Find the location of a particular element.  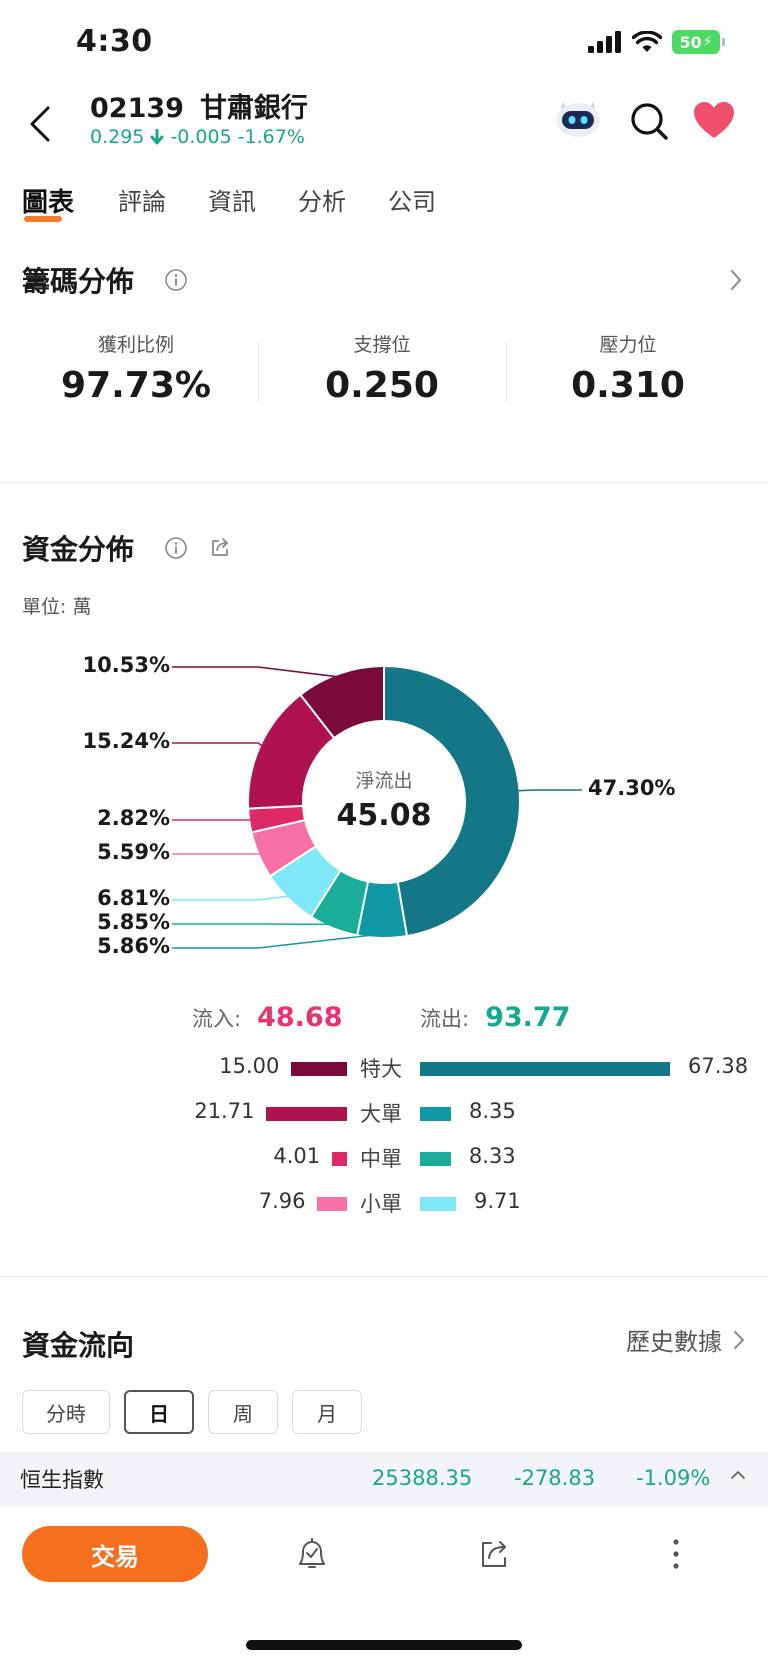

history-data-link: 歷史數據 is located at coordinates (686, 1339).